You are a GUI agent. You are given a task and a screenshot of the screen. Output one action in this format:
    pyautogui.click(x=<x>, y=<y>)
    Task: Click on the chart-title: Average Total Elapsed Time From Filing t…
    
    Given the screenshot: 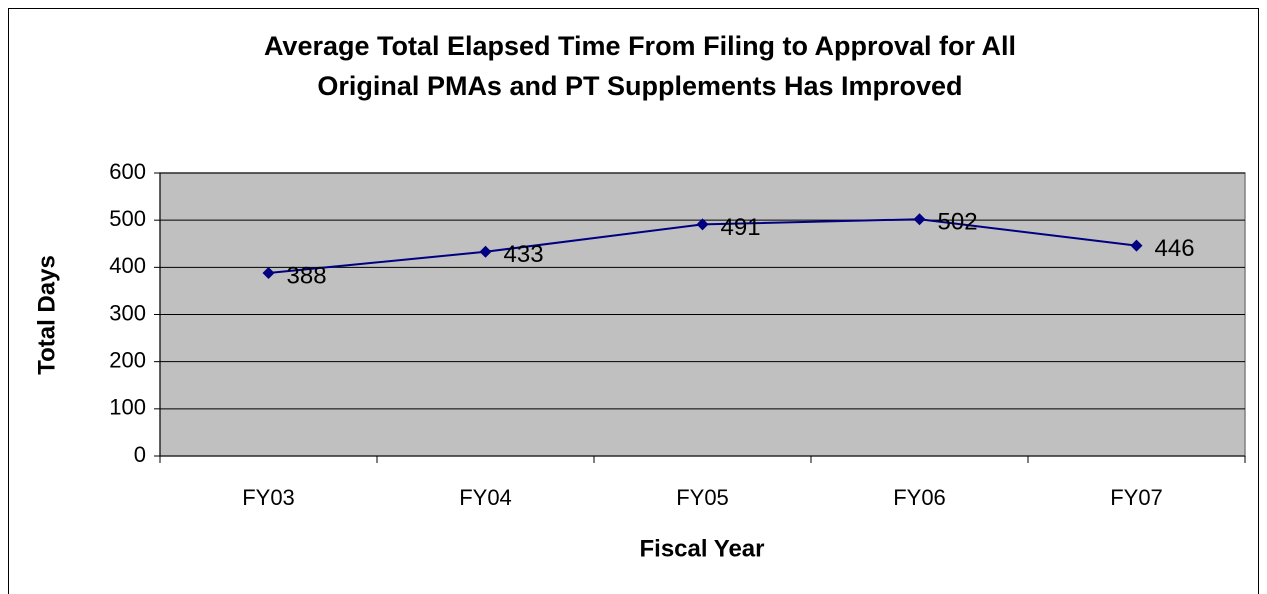 What is the action you would take?
    pyautogui.click(x=640, y=46)
    